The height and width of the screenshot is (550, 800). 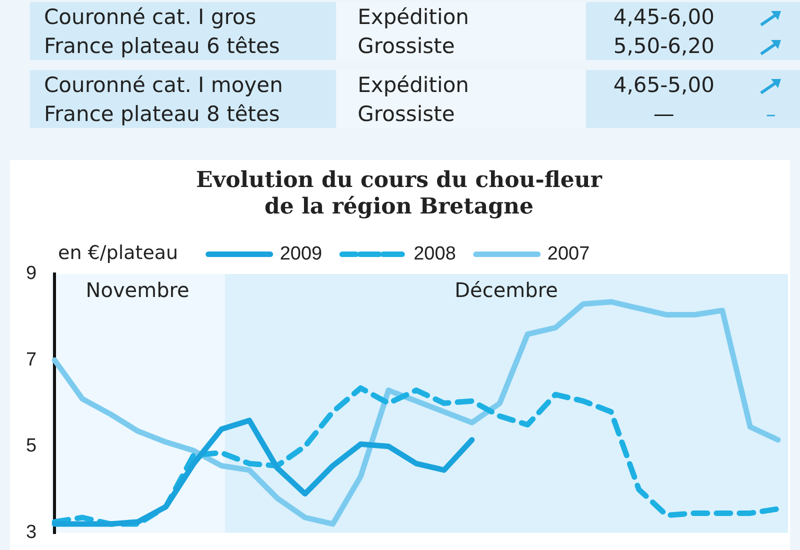 What do you see at coordinates (568, 254) in the screenshot?
I see `legend-label: 2007` at bounding box center [568, 254].